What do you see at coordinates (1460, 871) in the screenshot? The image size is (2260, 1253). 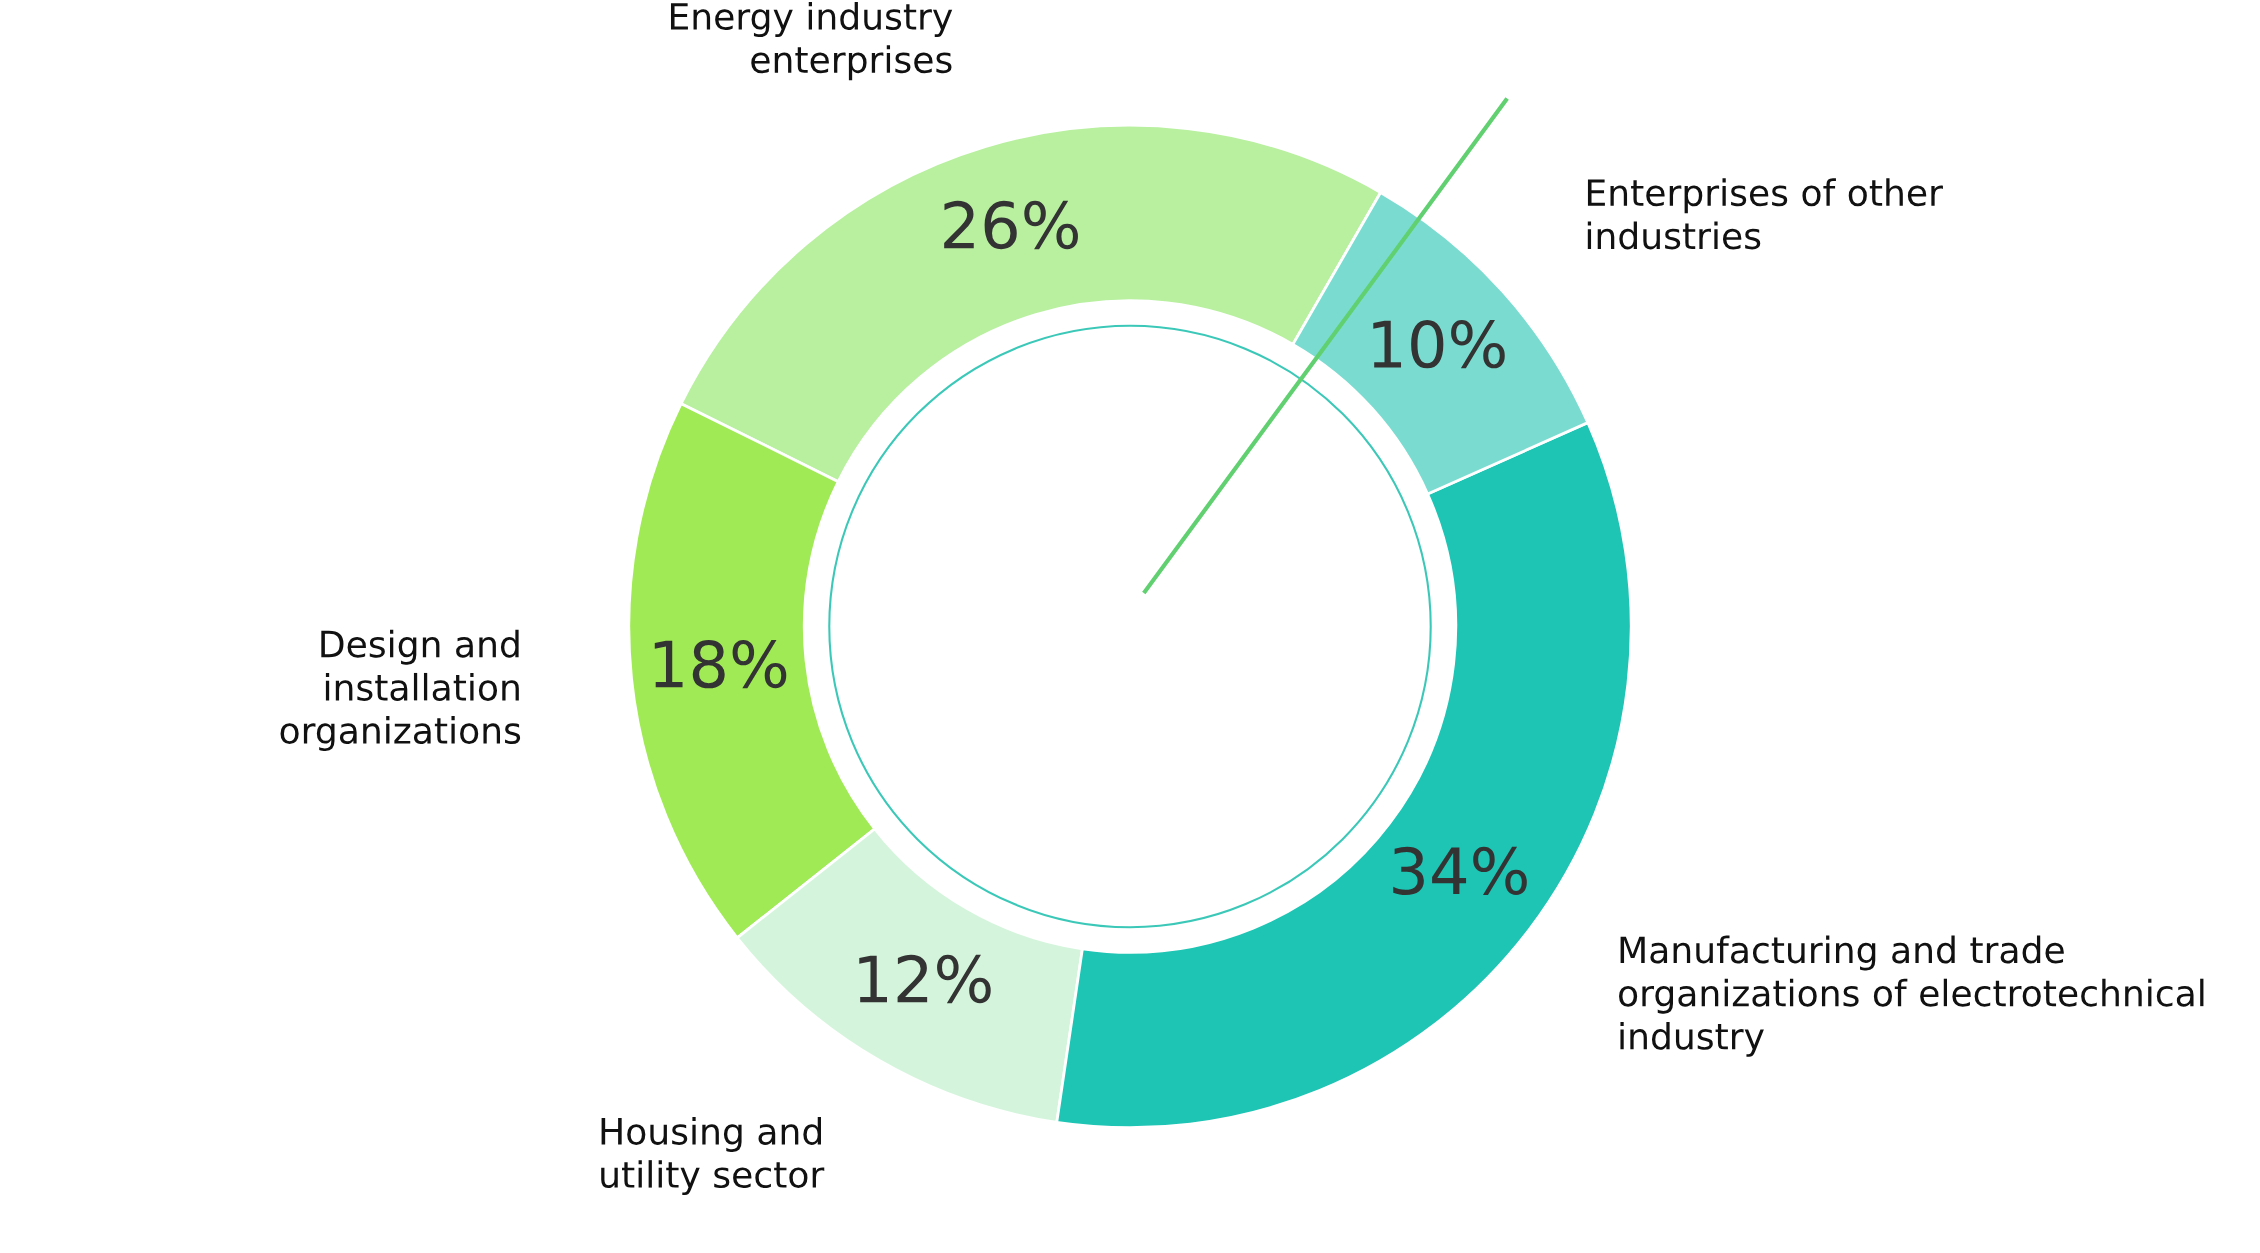 I see `data-label: 34%` at bounding box center [1460, 871].